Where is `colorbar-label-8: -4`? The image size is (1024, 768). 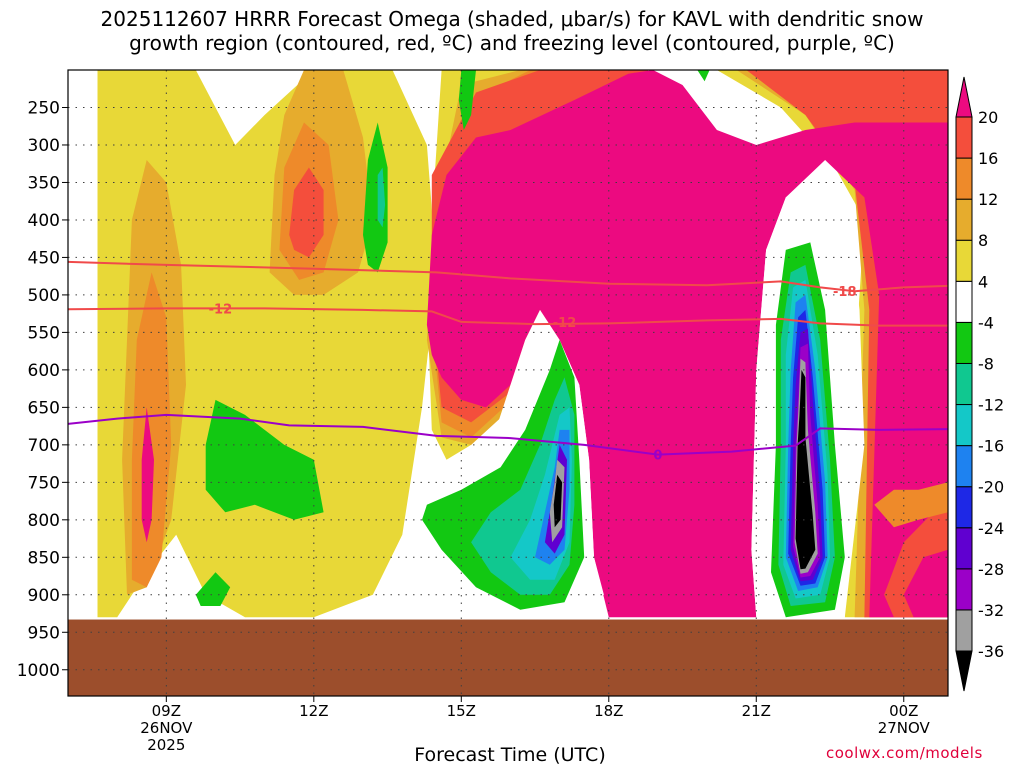 colorbar-label-8: -4 is located at coordinates (986, 322).